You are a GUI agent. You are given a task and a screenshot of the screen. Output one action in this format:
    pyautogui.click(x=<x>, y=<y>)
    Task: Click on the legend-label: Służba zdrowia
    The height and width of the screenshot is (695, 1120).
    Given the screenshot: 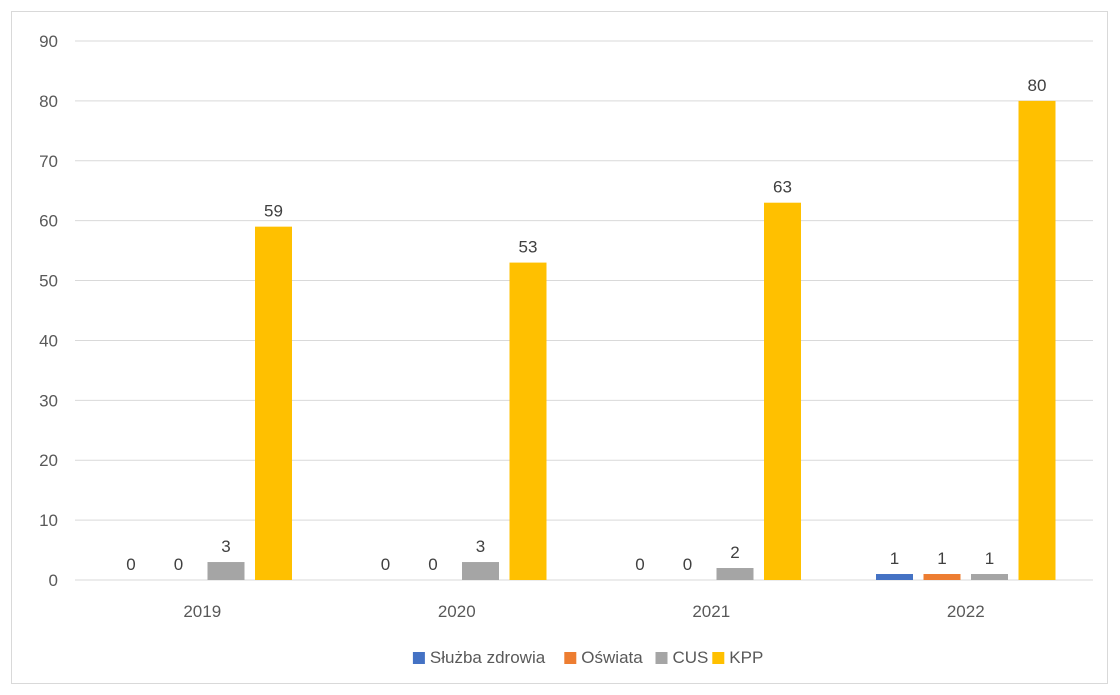 What is the action you would take?
    pyautogui.click(x=488, y=657)
    